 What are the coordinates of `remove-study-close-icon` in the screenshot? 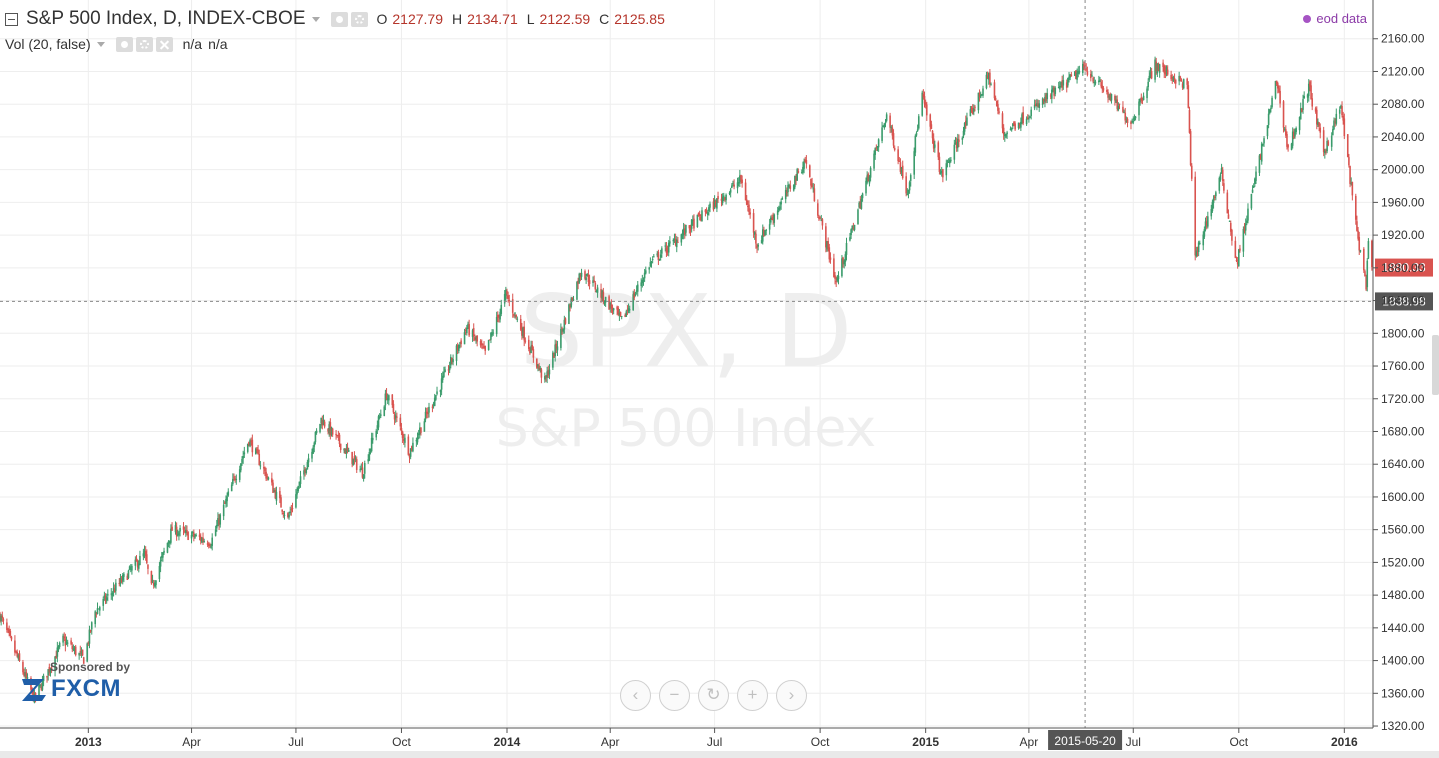 It's located at (164, 44).